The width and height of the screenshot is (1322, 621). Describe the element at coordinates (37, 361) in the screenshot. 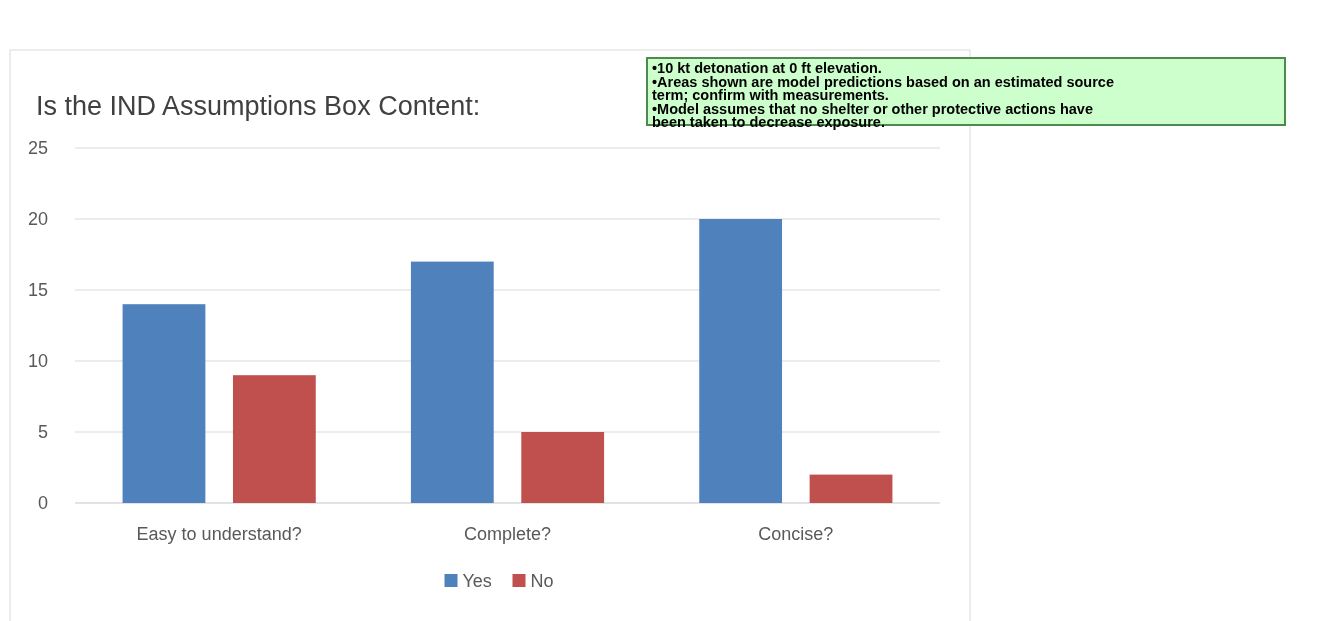

I see `y-tick-label: 10` at that location.